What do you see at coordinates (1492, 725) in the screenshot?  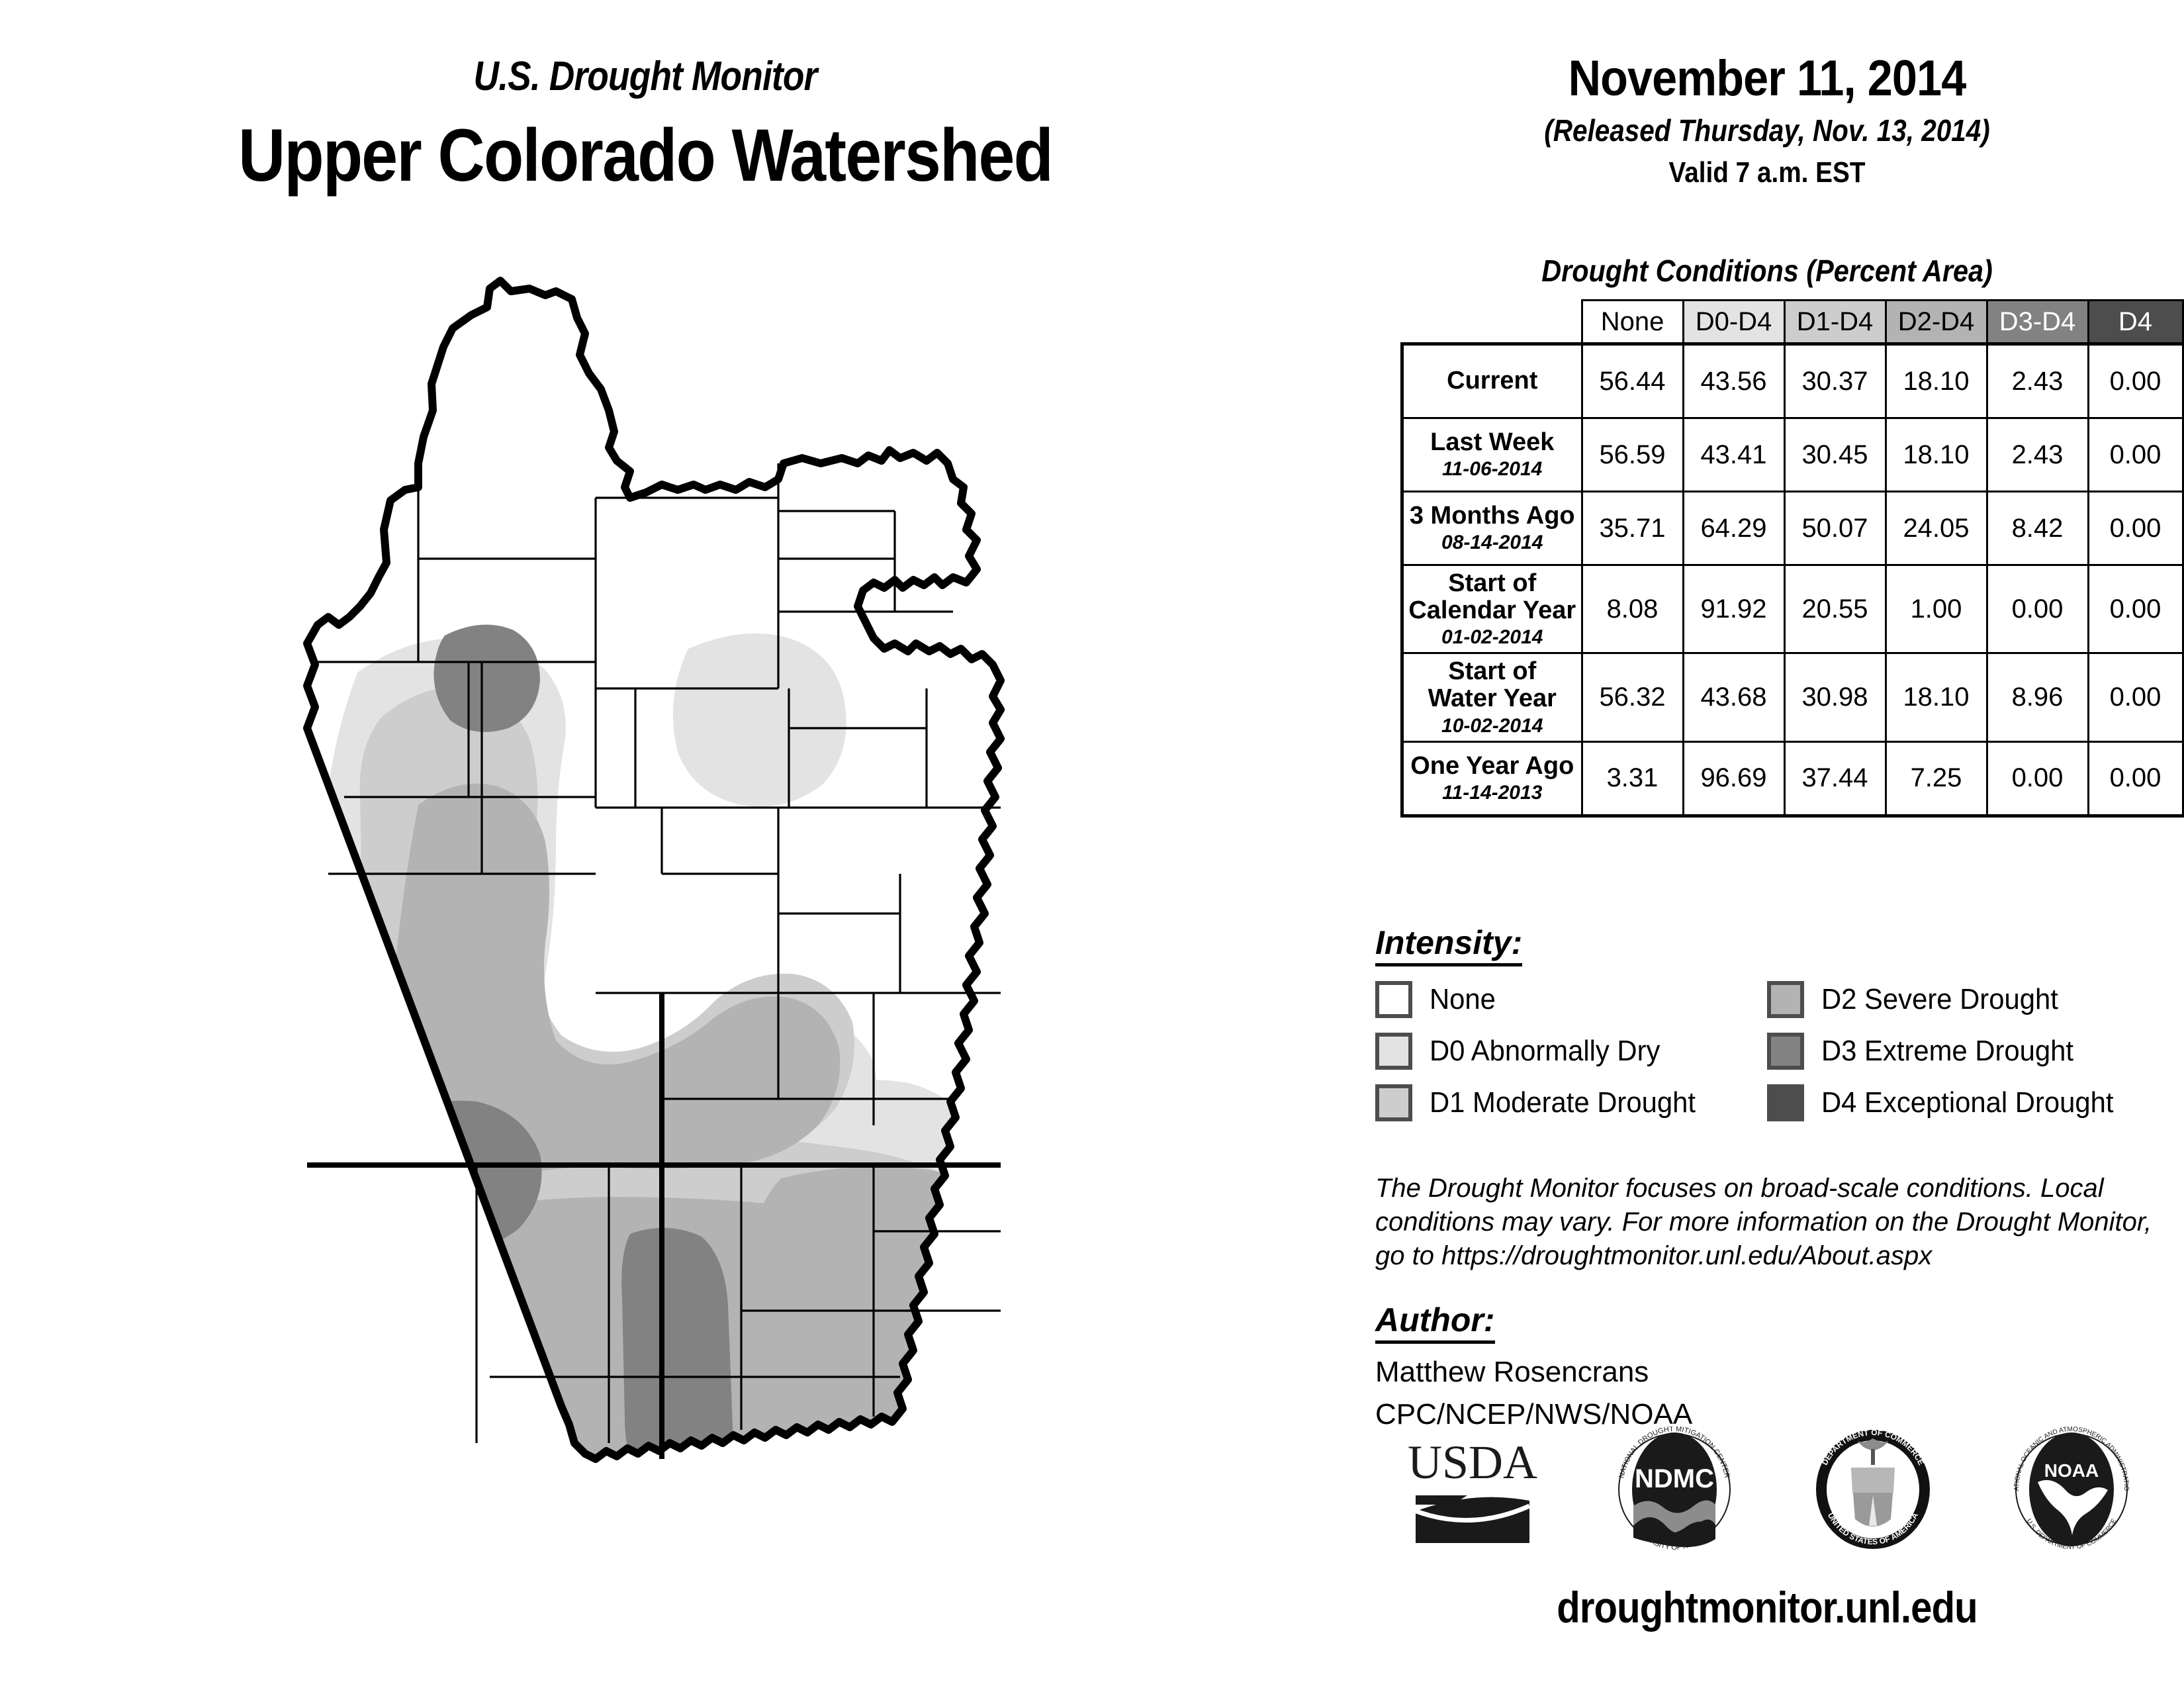 I see `table-row-date: 10-02-2014` at bounding box center [1492, 725].